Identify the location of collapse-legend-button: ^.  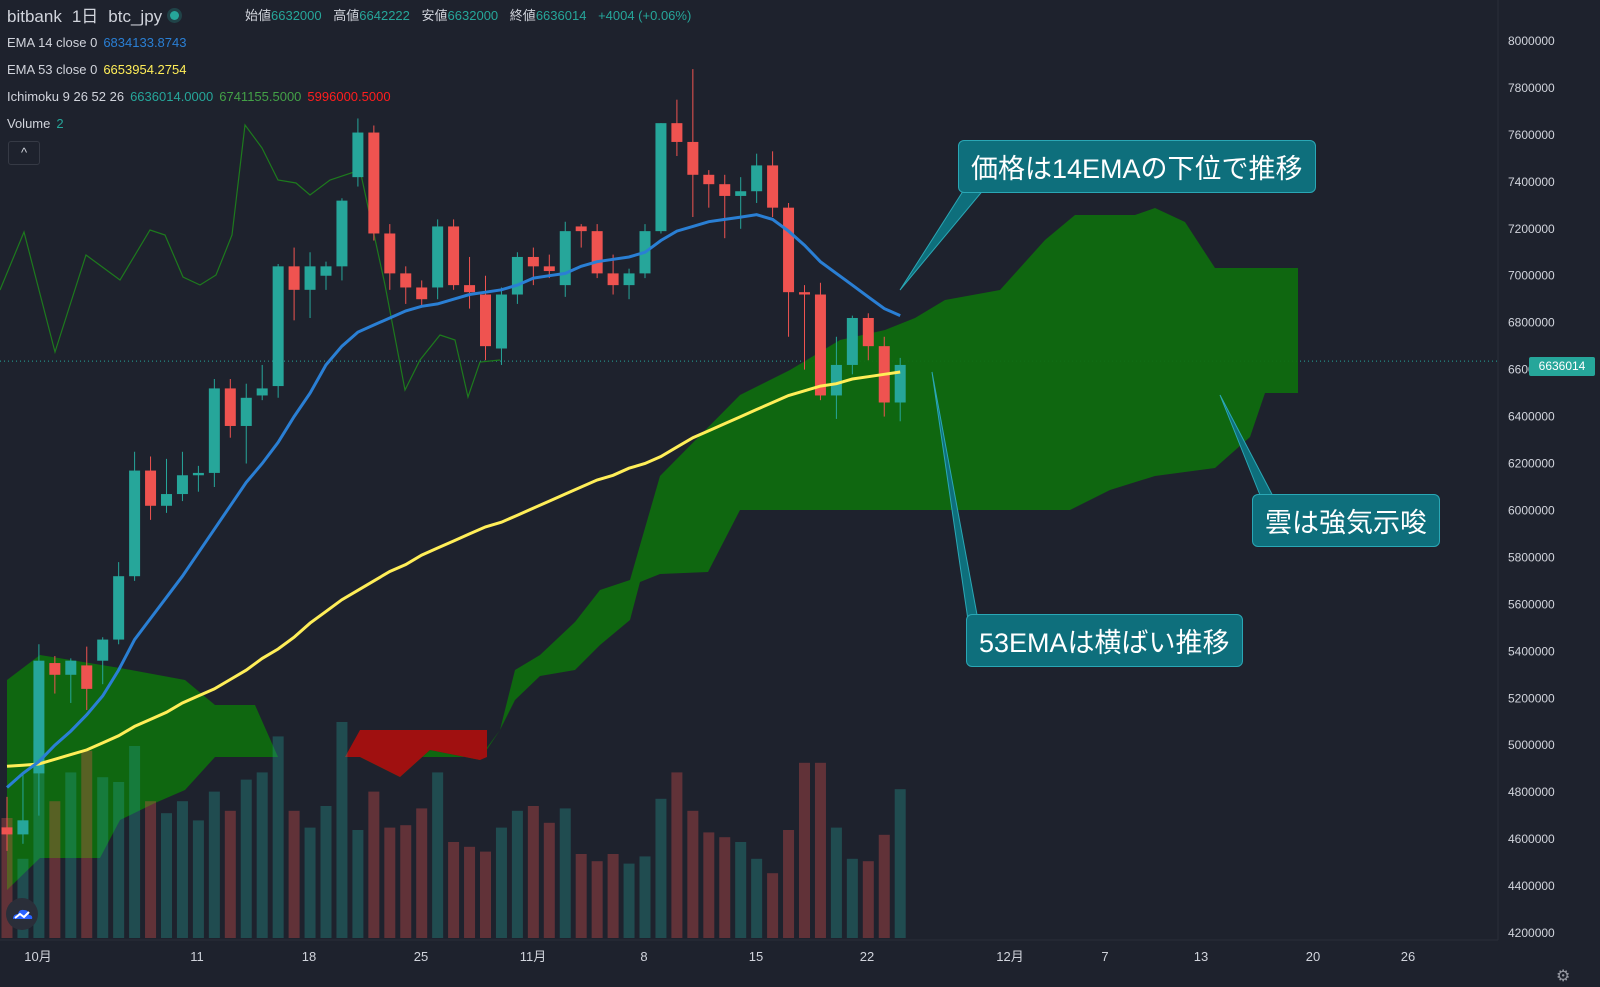
(24, 153).